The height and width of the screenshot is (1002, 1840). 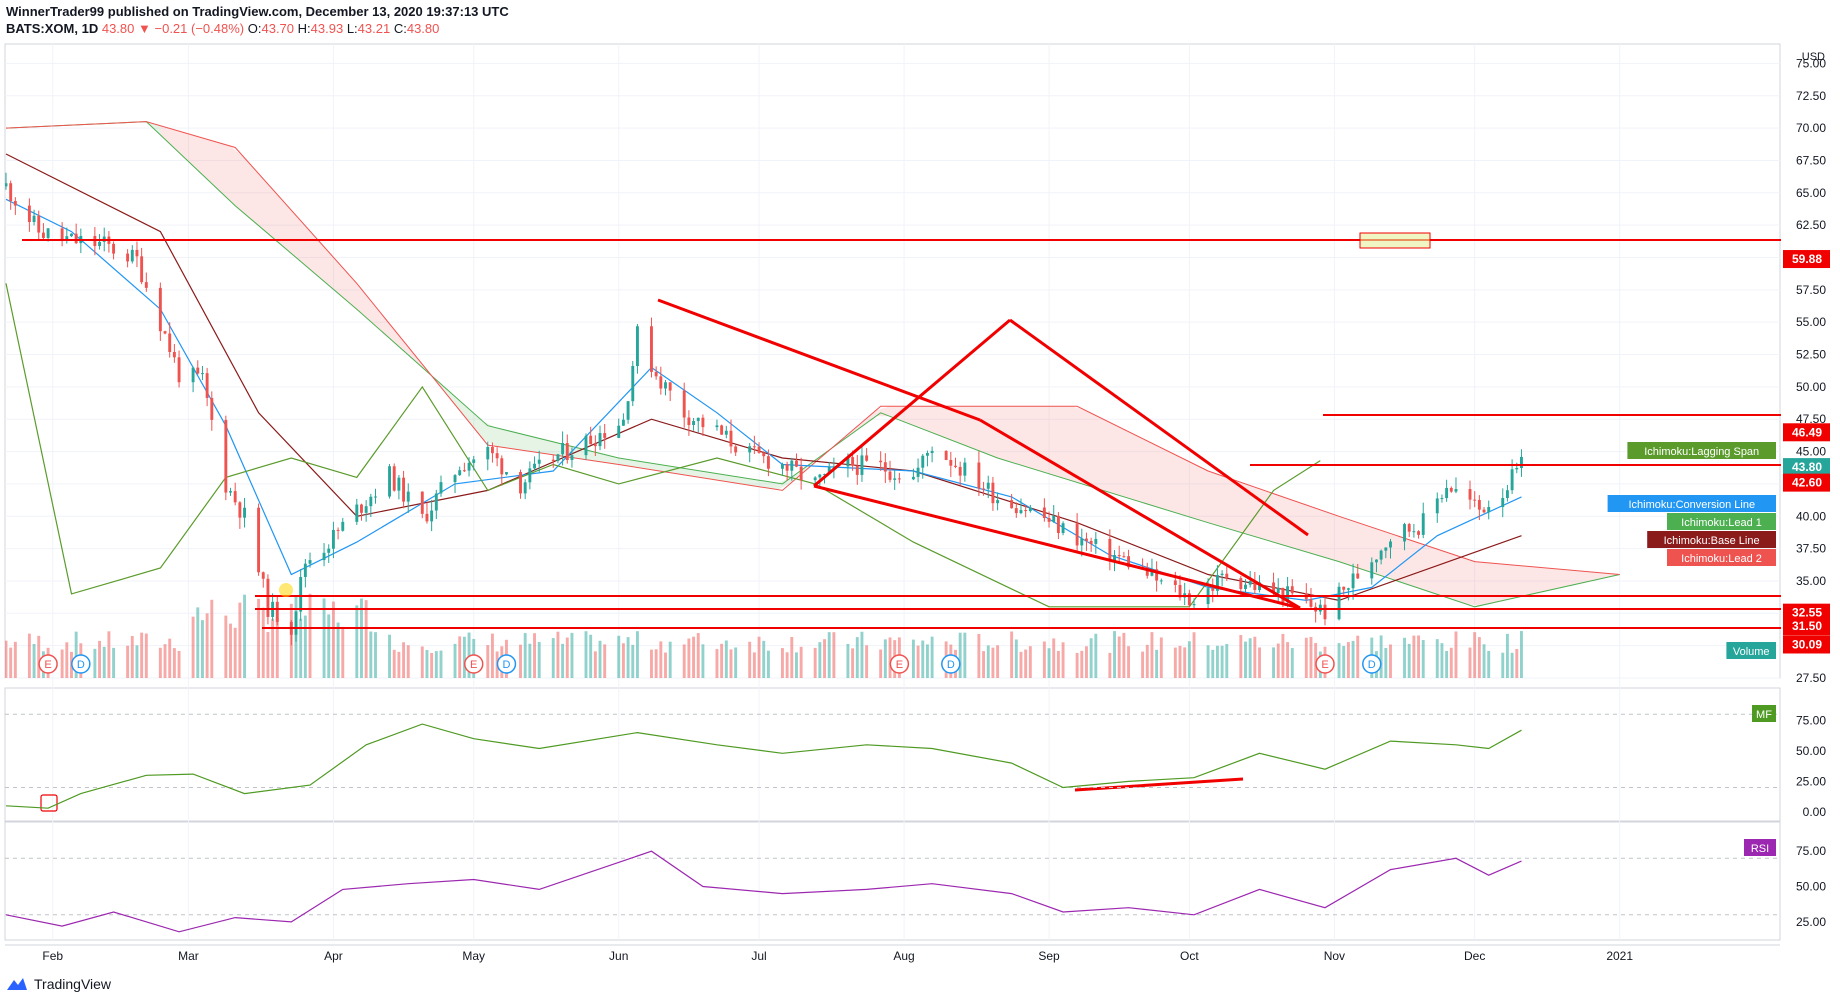 I want to click on last-price: 43.80, so click(x=118, y=28).